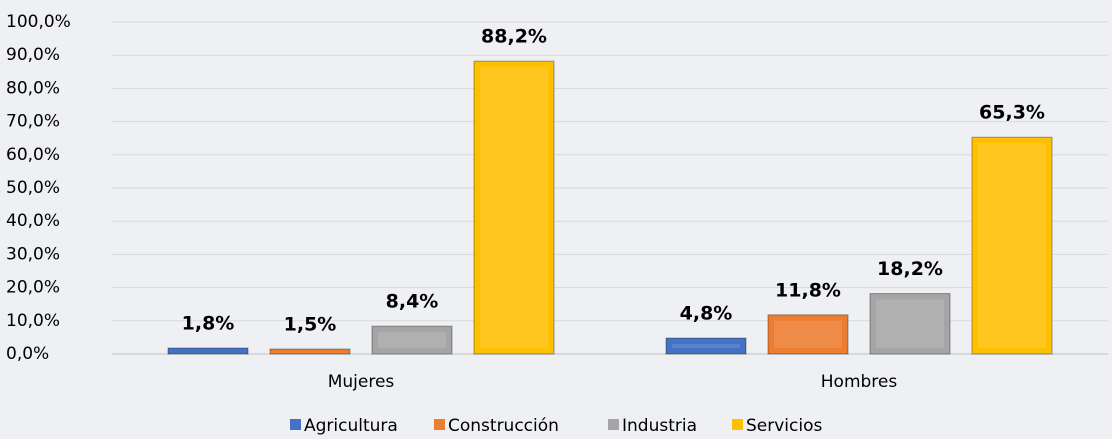 The image size is (1112, 439). What do you see at coordinates (361, 382) in the screenshot?
I see `x-tick-label: Mujeres` at bounding box center [361, 382].